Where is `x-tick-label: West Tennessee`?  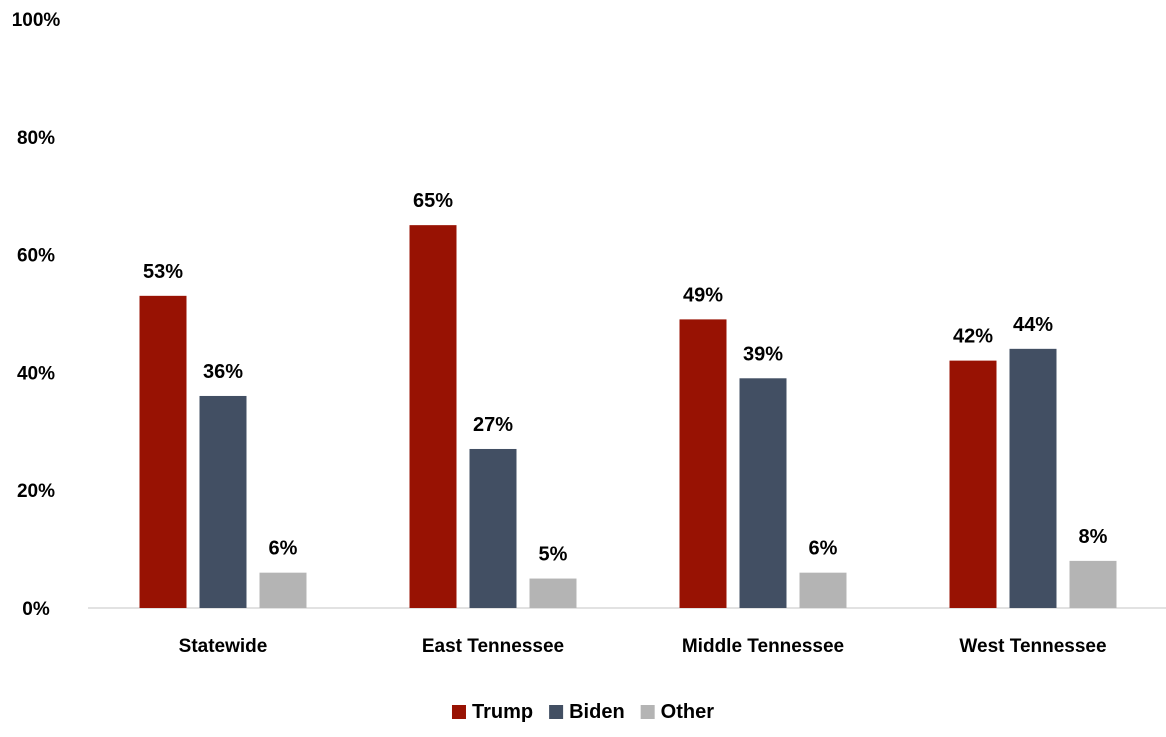
x-tick-label: West Tennessee is located at coordinates (1032, 646).